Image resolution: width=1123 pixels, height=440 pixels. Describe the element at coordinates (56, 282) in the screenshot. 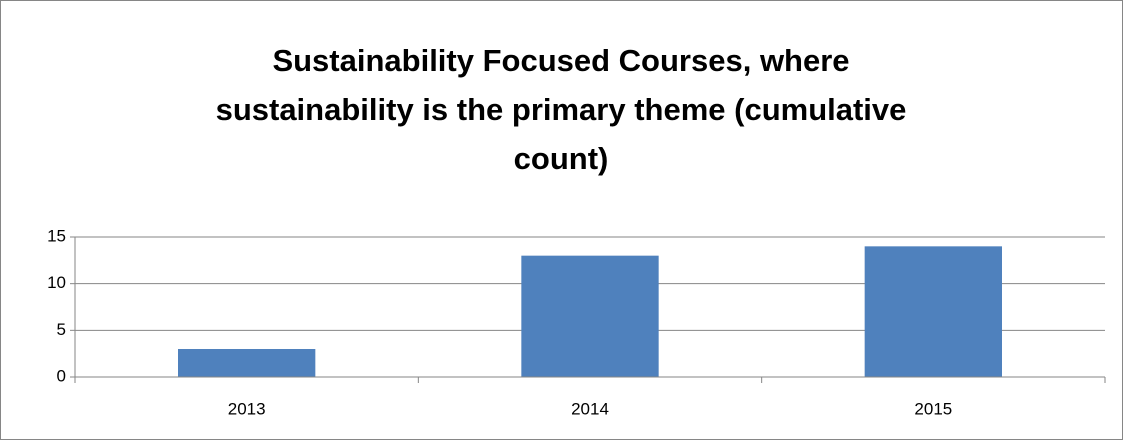

I see `y-tick-label: 10` at that location.